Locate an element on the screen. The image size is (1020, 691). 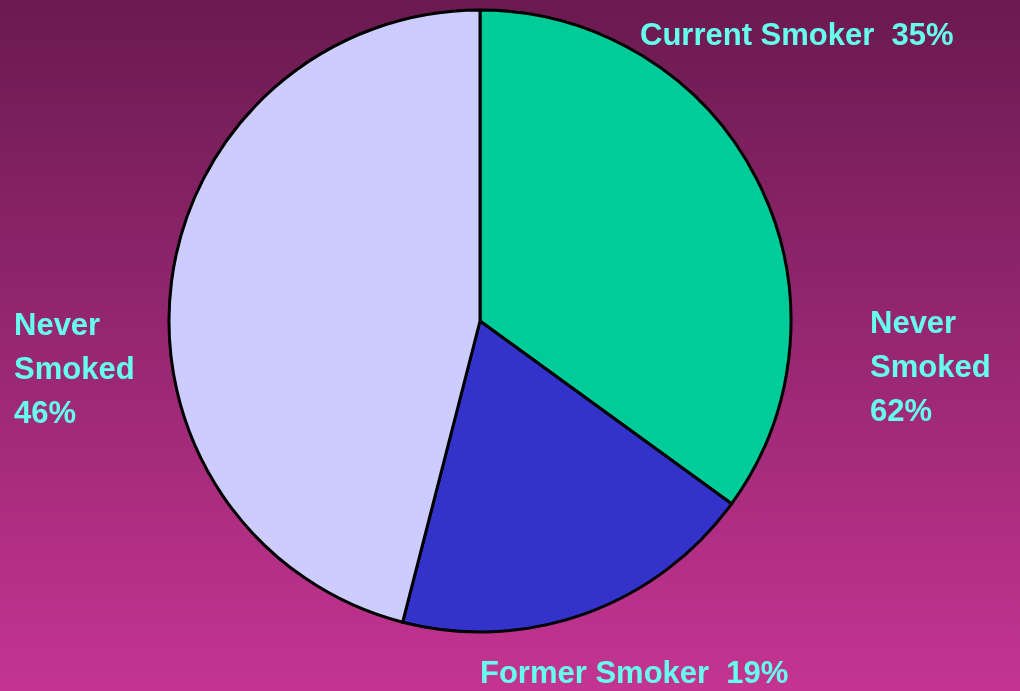
slice-label: Former Smoker 19% is located at coordinates (634, 672).